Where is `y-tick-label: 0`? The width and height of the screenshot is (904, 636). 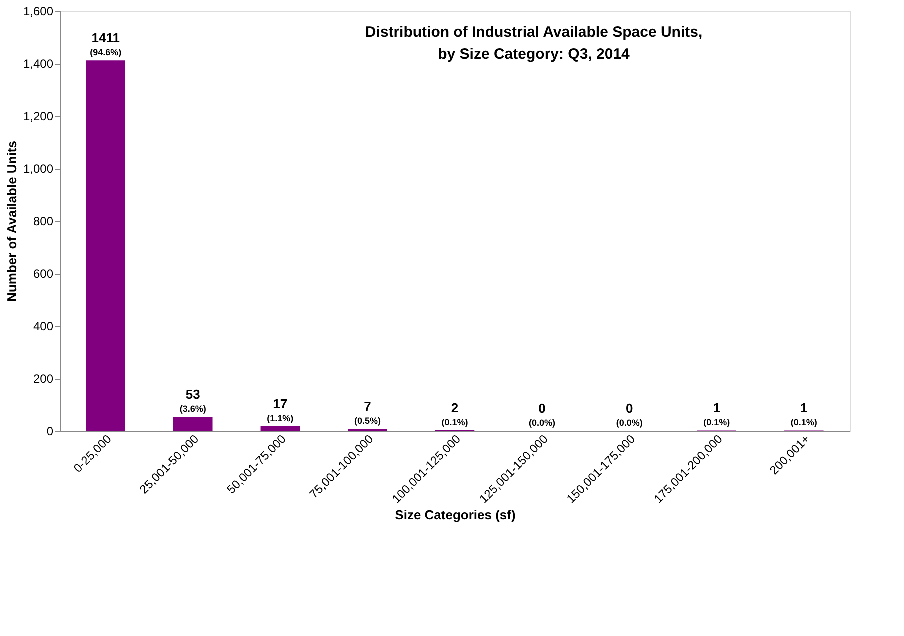
y-tick-label: 0 is located at coordinates (50, 431).